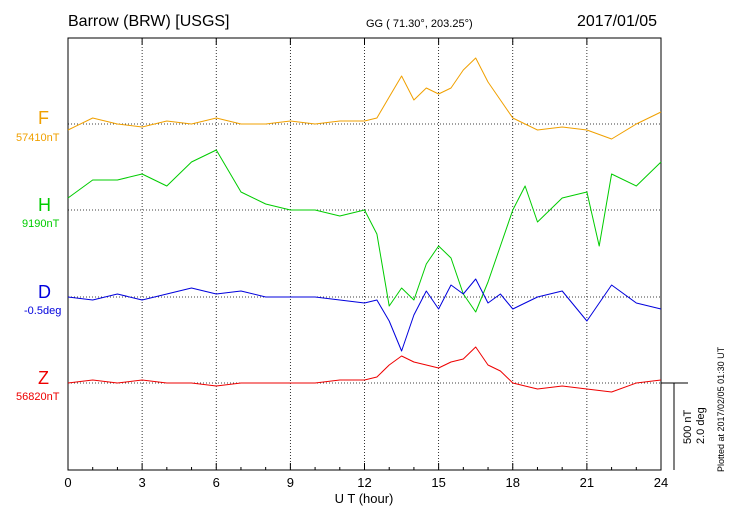 This screenshot has height=520, width=730. What do you see at coordinates (43, 118) in the screenshot?
I see `series-label-f: F` at bounding box center [43, 118].